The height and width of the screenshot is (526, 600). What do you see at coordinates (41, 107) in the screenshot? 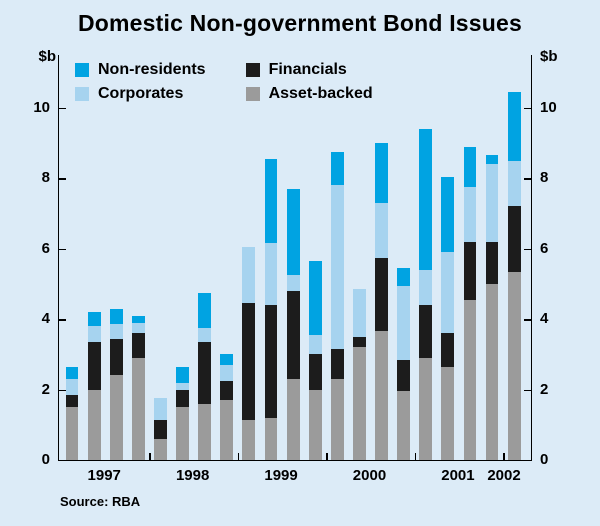
I see `y-axis-tick-label-left: 10` at bounding box center [41, 107].